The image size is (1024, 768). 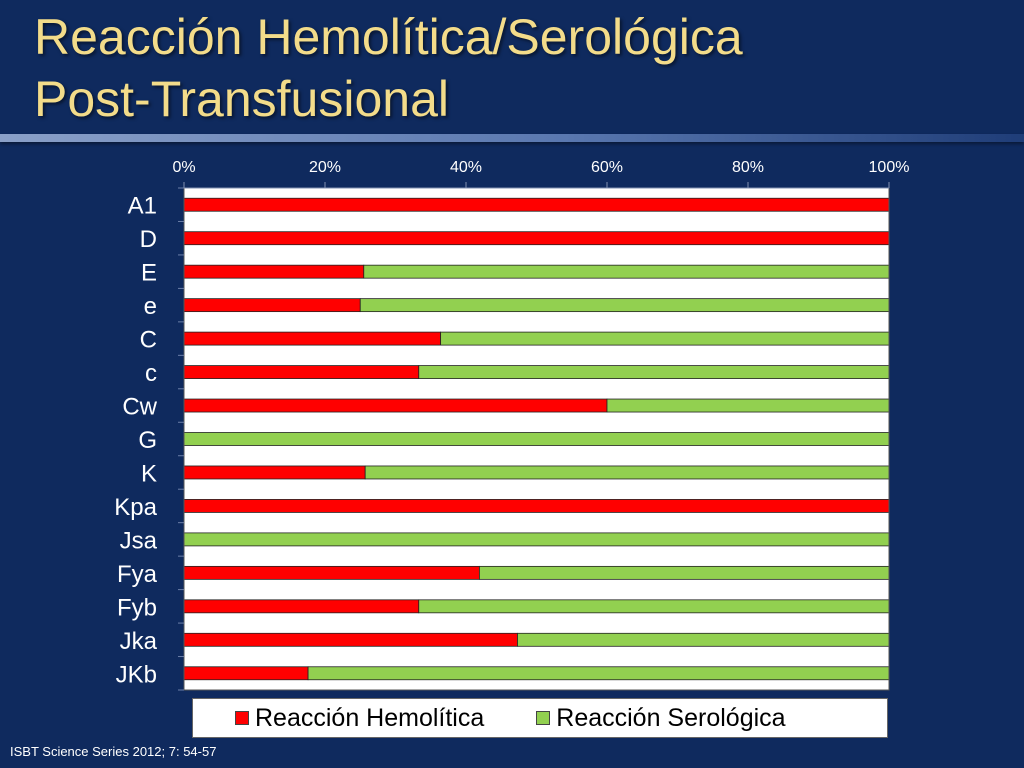 What do you see at coordinates (149, 473) in the screenshot?
I see `y-tick-label-K: K` at bounding box center [149, 473].